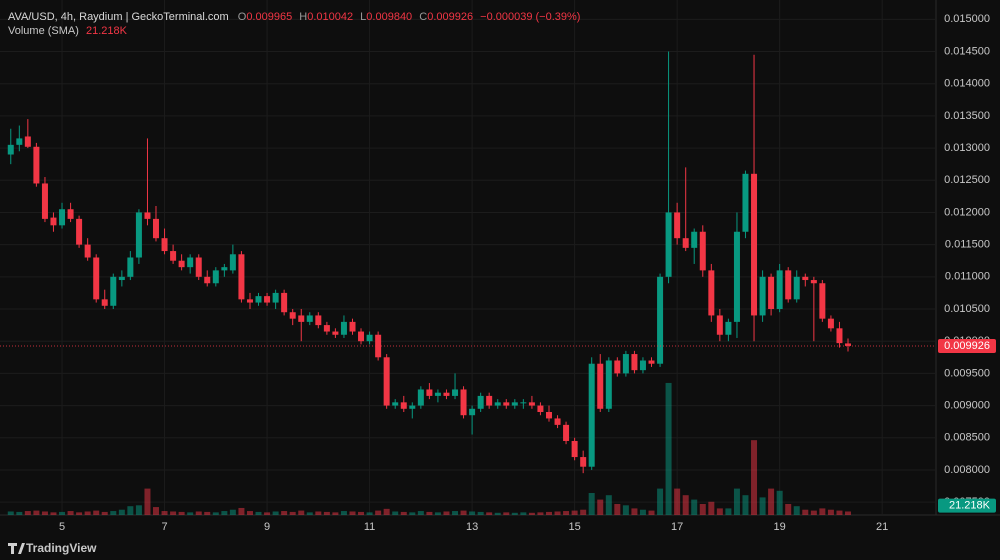 The width and height of the screenshot is (1000, 560). I want to click on y-tick-label: 0.008000, so click(967, 470).